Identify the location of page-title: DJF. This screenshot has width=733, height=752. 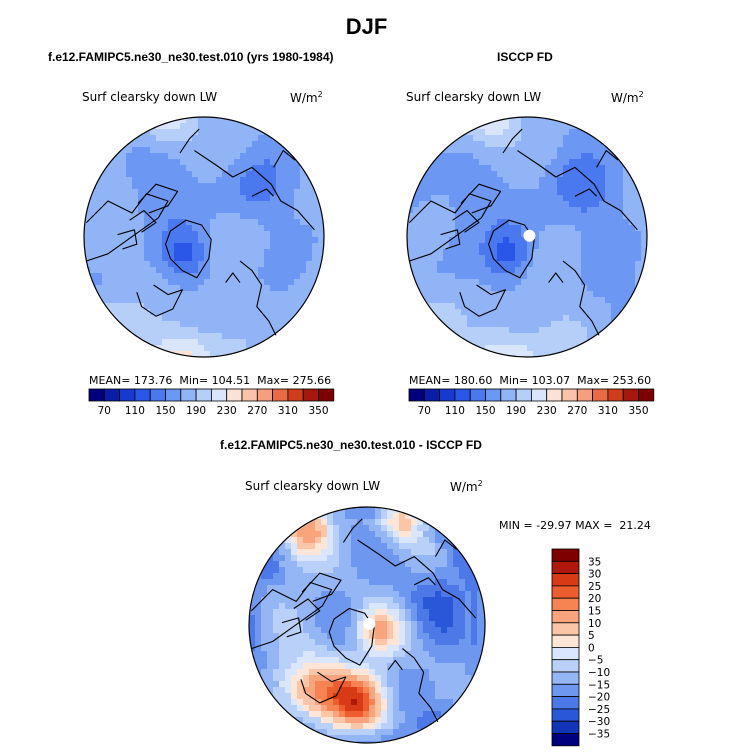
(366, 26).